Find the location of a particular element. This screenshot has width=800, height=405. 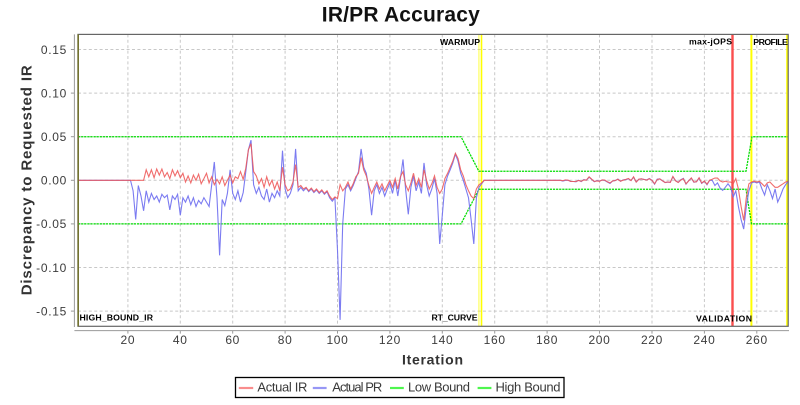

svg-text: VALIDATION is located at coordinates (724, 319).